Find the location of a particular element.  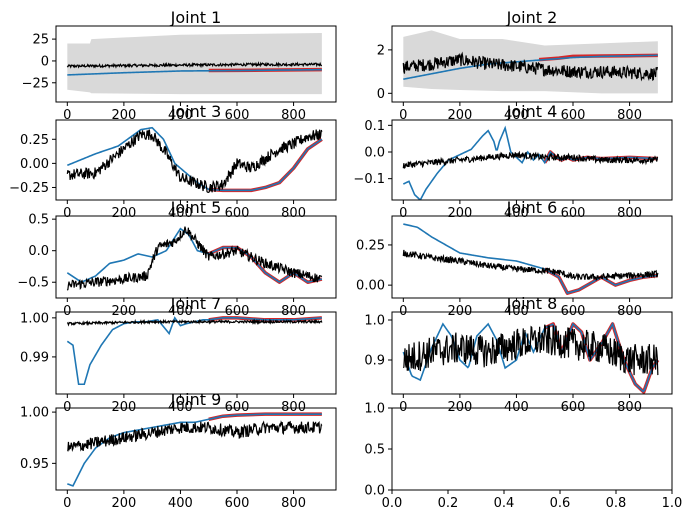

panel-title: Joint 3 is located at coordinates (196, 111).